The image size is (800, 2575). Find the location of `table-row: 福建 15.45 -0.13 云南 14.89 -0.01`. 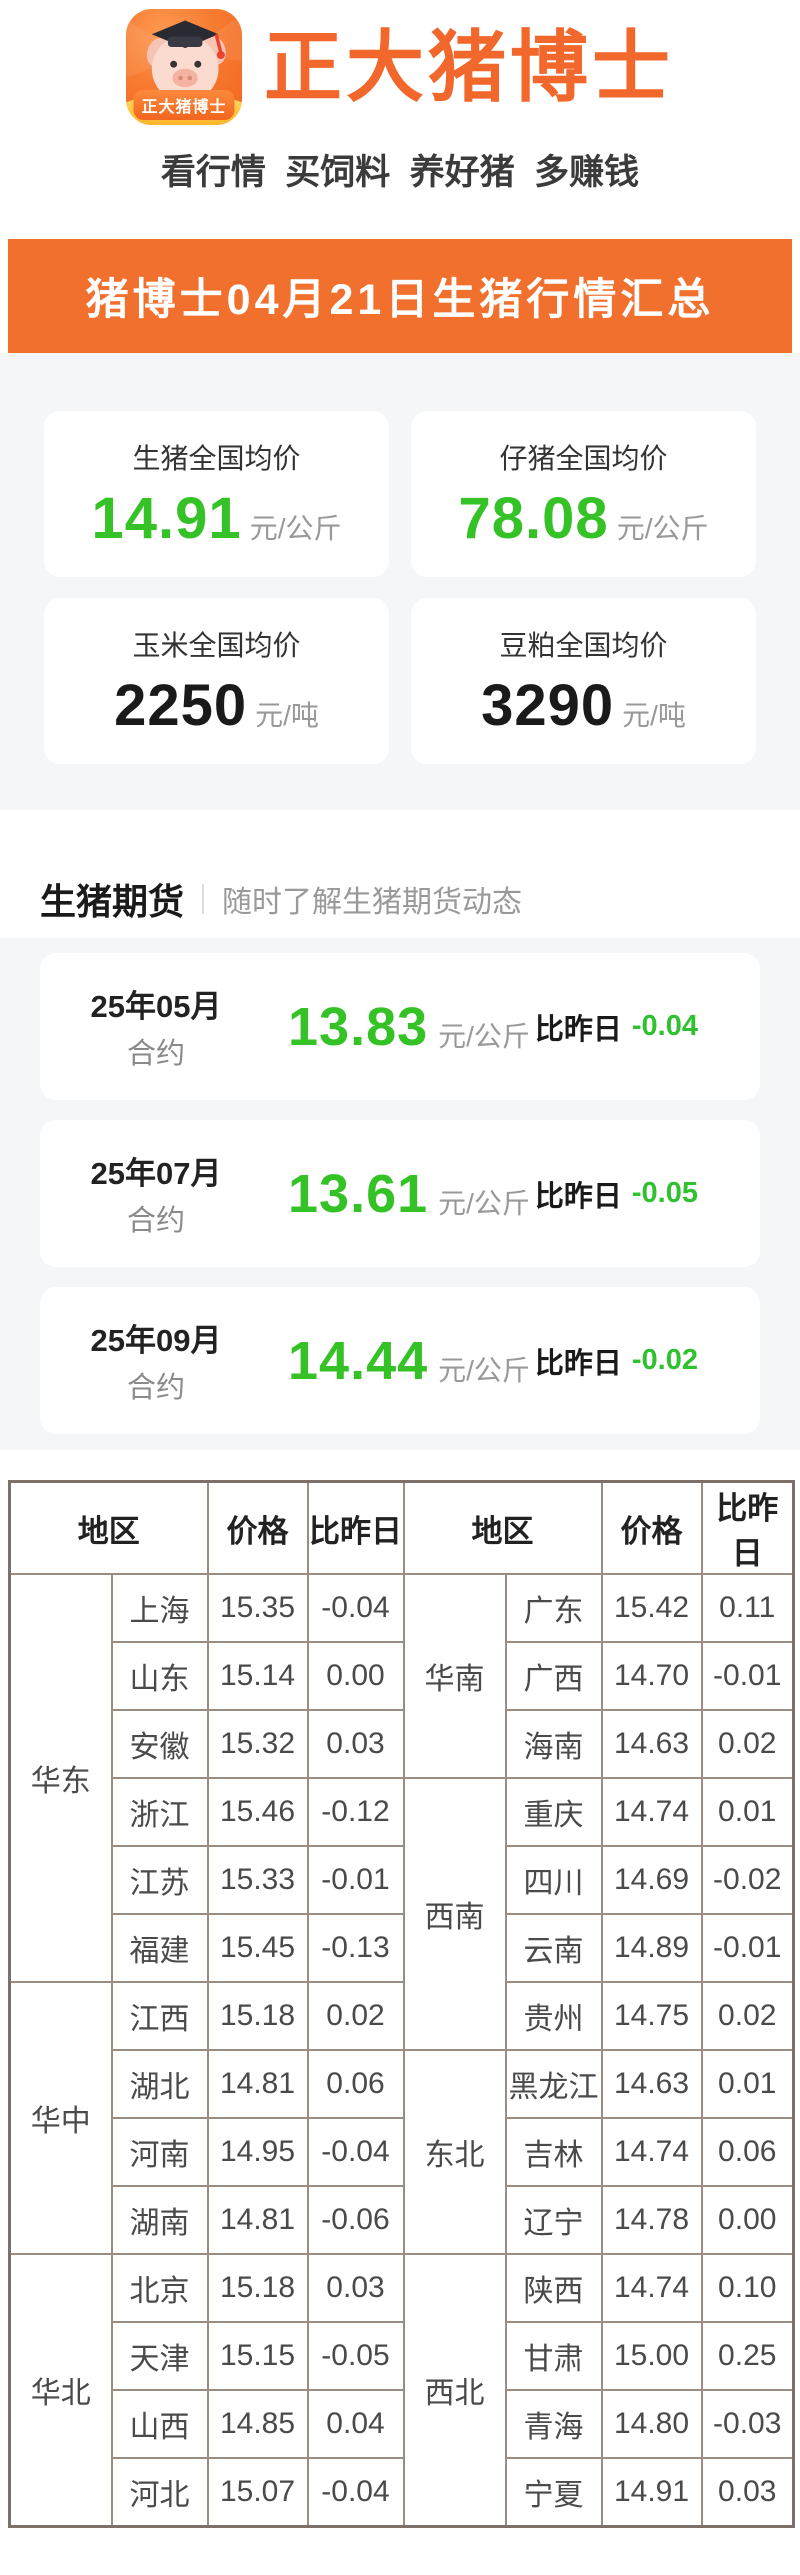

table-row: 福建 15.45 -0.13 云南 14.89 -0.01 is located at coordinates (402, 1948).